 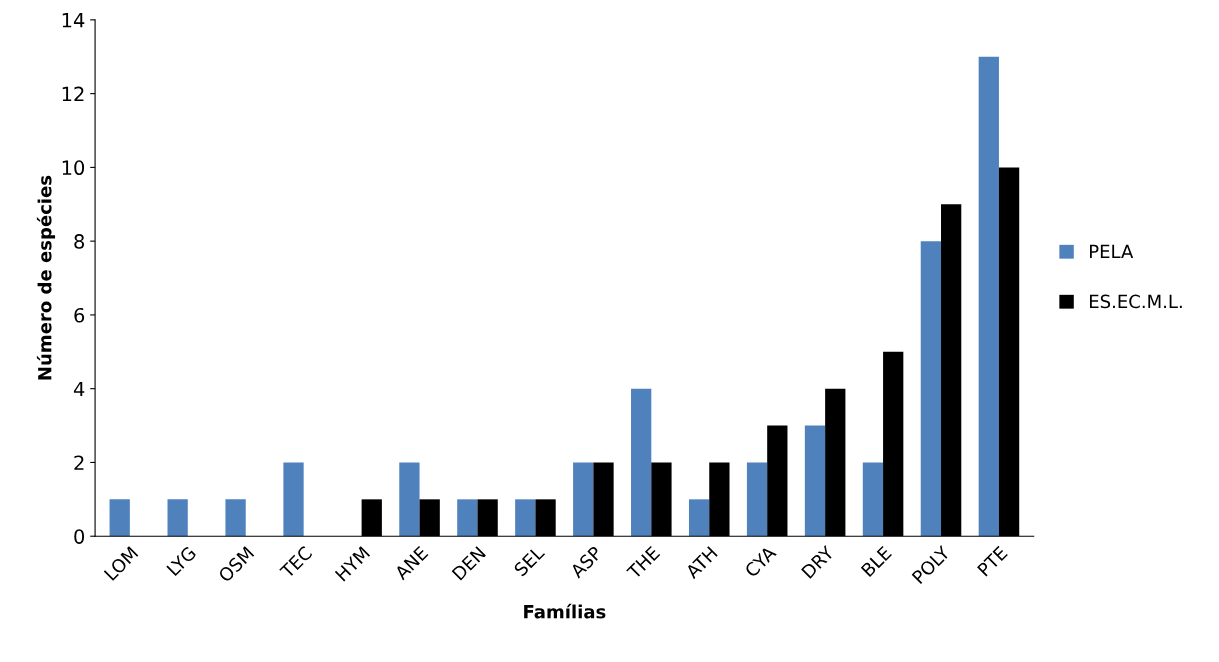 I want to click on x-tick-label: SEL, so click(x=529, y=560).